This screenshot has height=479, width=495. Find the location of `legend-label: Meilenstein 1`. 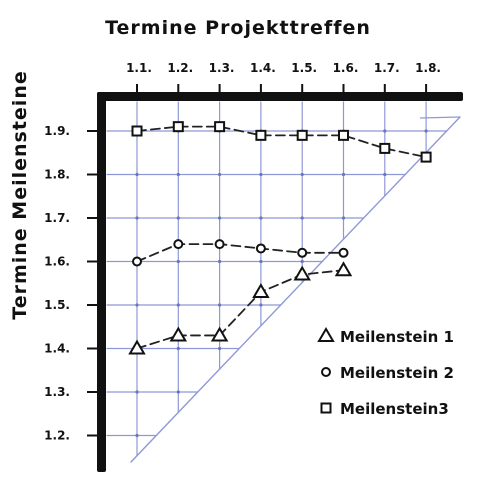

legend-label: Meilenstein 1 is located at coordinates (397, 337).